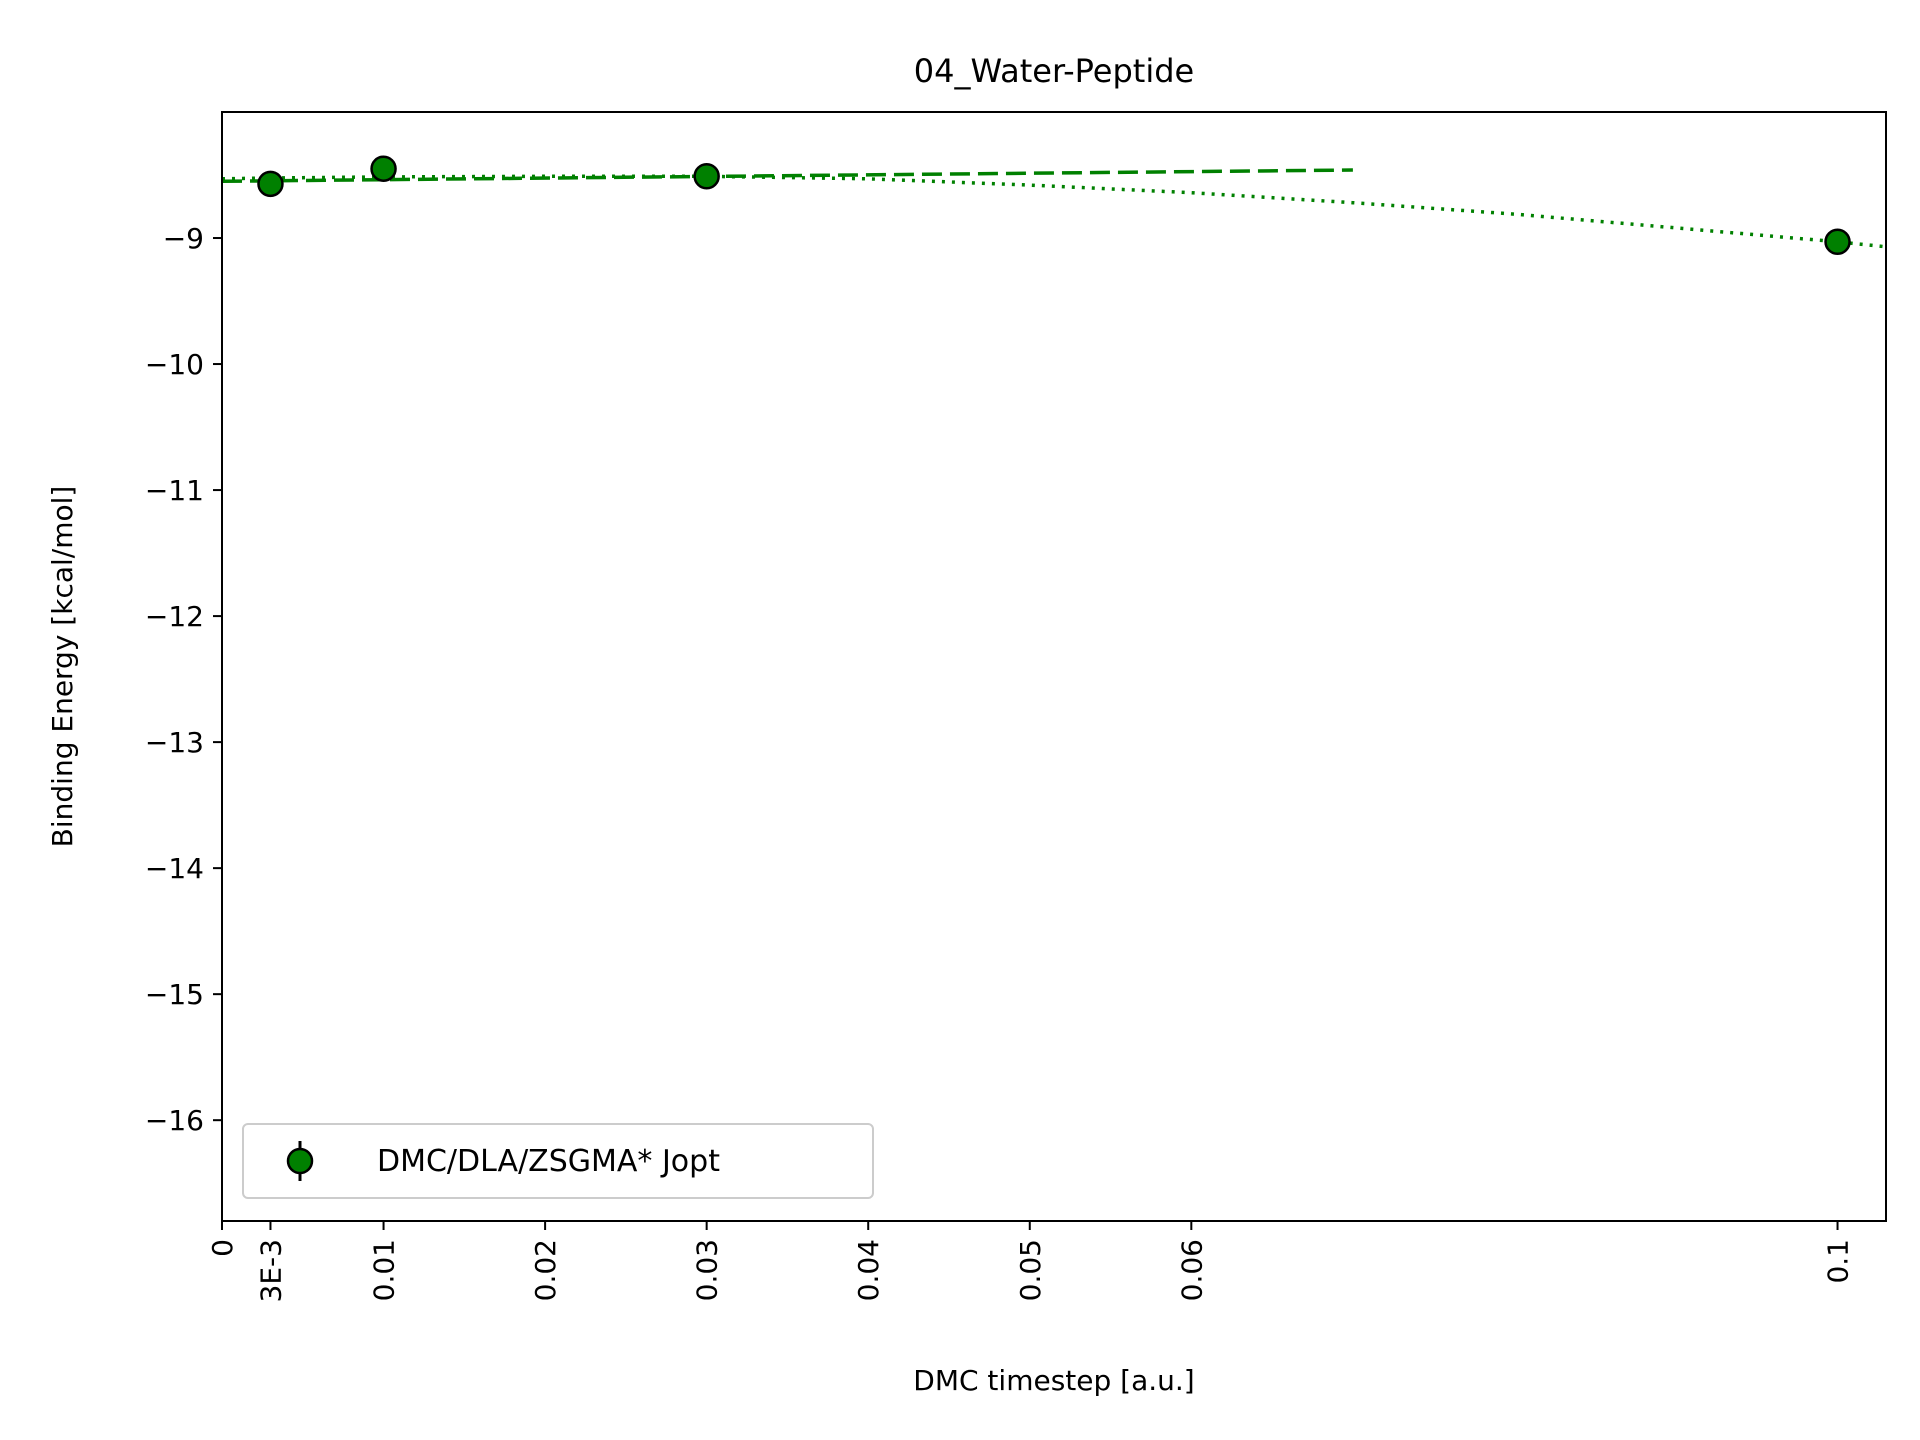 The image size is (1920, 1440). Describe the element at coordinates (384, 1270) in the screenshot. I see `x-tick-label: 0.01` at that location.